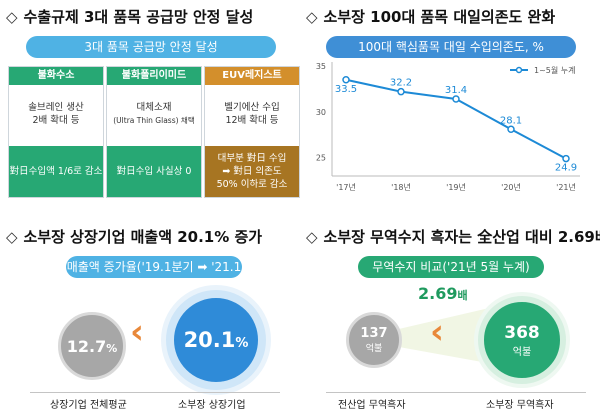 This screenshot has height=416, width=600. I want to click on y-tick-label: 35, so click(321, 66).